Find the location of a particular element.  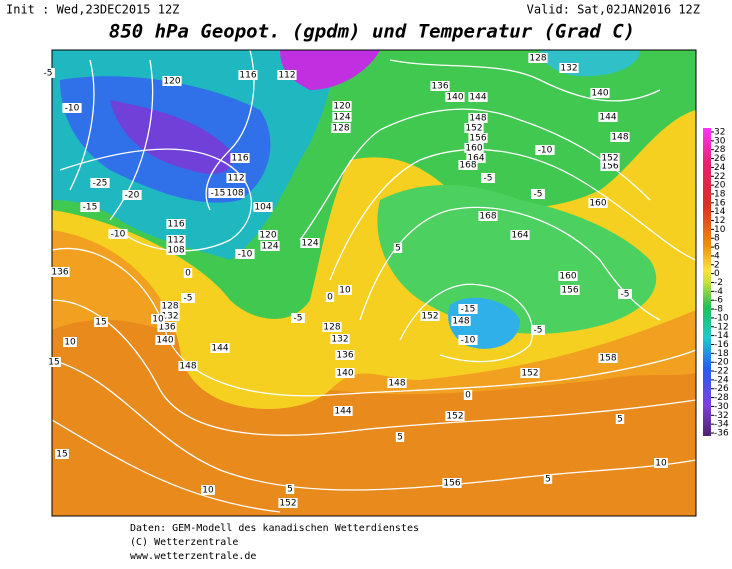

colorbar-tick-label: 4 is located at coordinates (717, 256).